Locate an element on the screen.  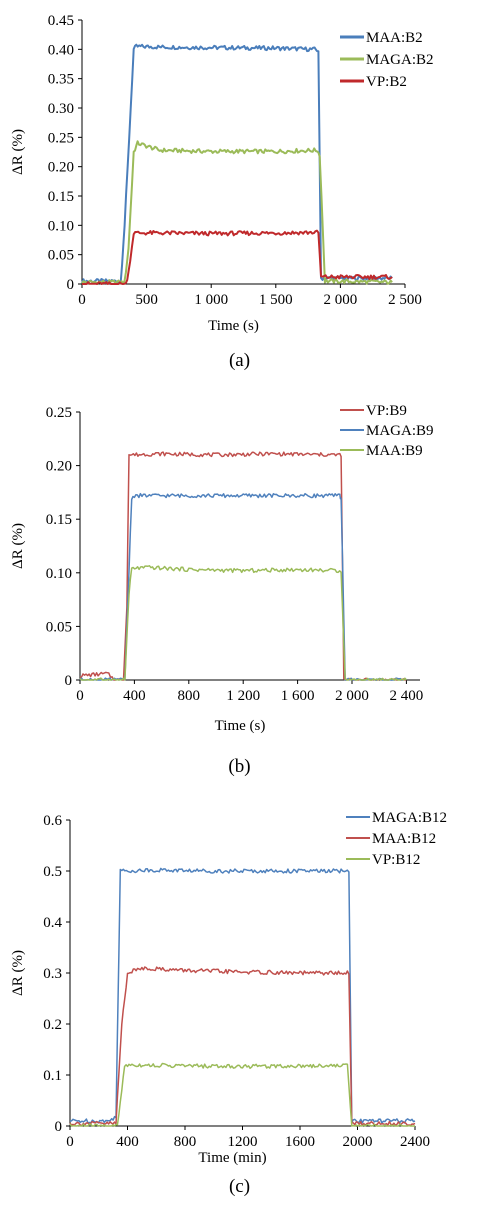
x-tick-label: 500 is located at coordinates (146, 300).